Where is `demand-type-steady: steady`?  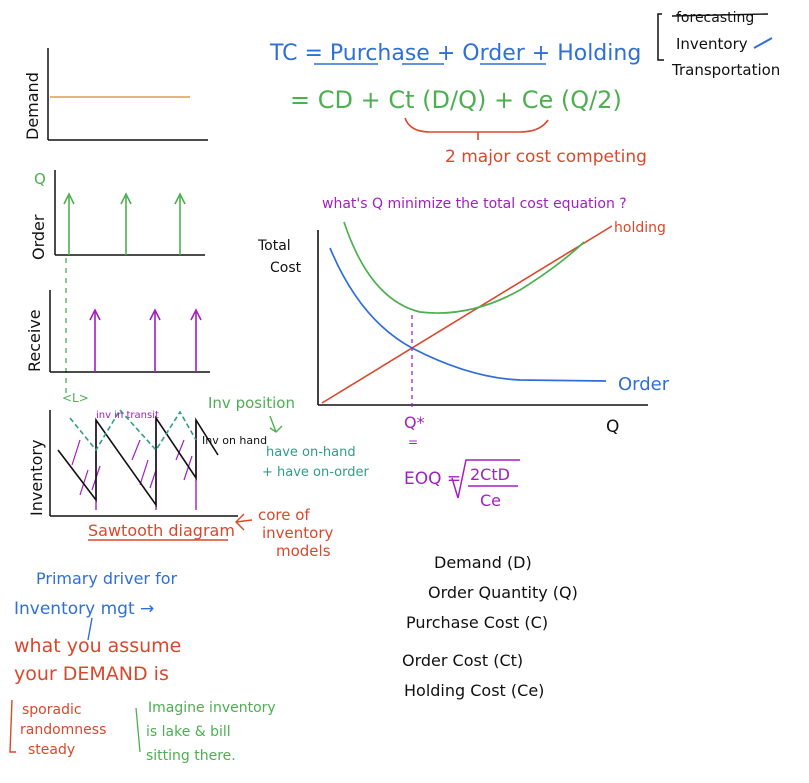
demand-type-steady: steady is located at coordinates (51, 750).